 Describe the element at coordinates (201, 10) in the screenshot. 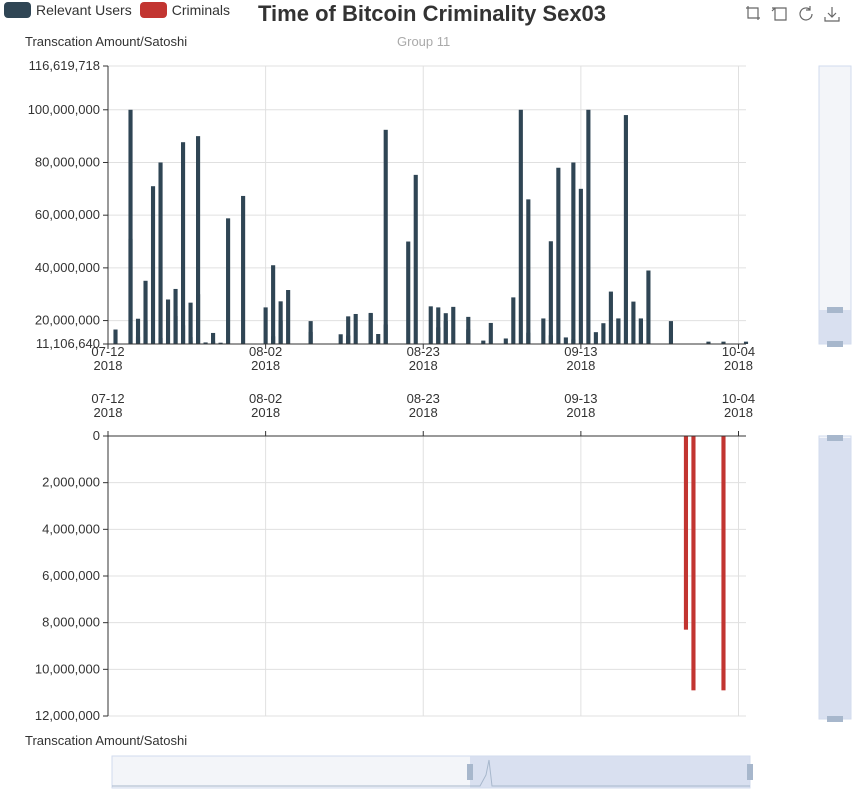

I see `legend-label-criminals: Criminals` at that location.